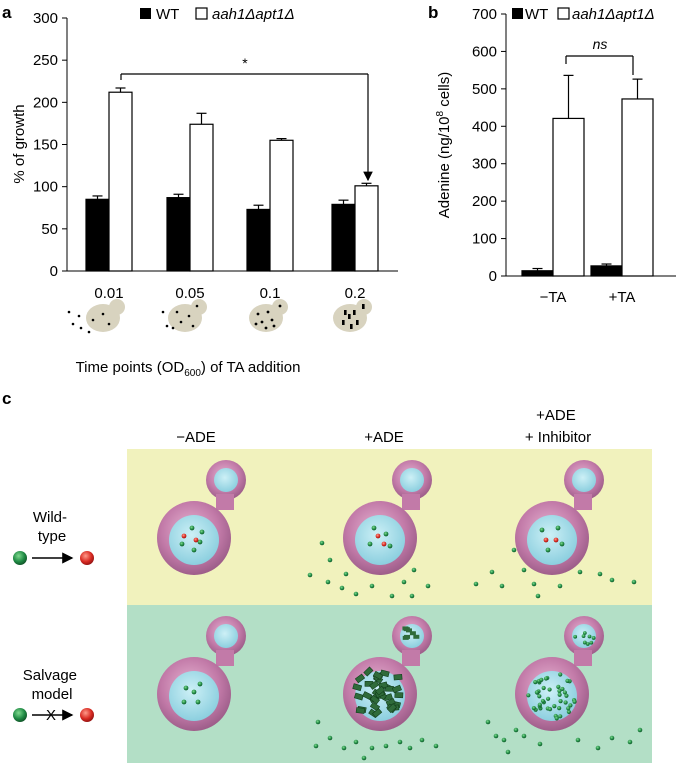 The width and height of the screenshot is (685, 766). I want to click on significance-bracket-b: ns, so click(599, 55).